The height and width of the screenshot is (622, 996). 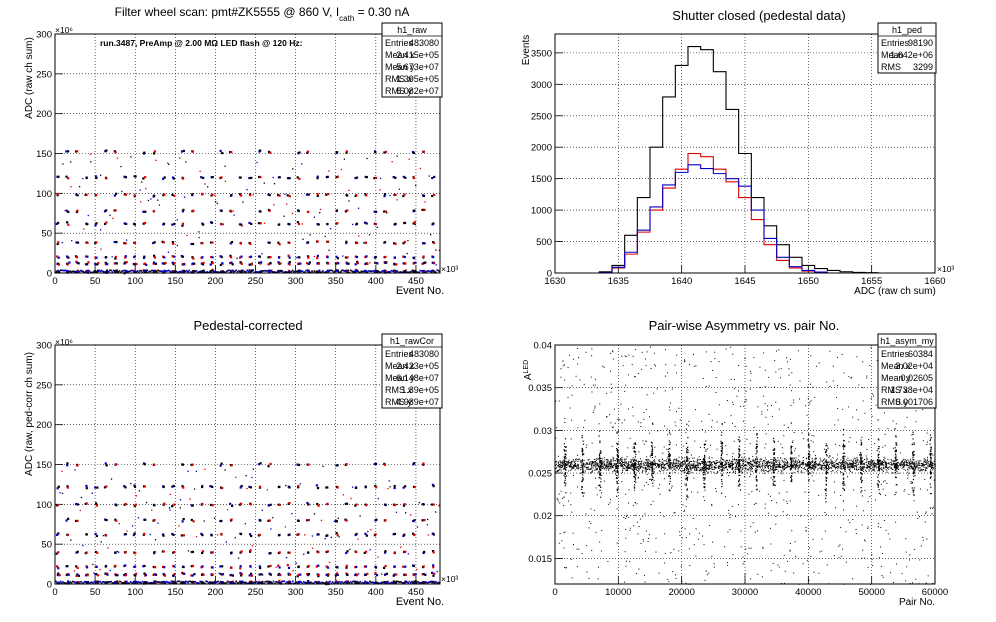 What do you see at coordinates (911, 55) in the screenshot?
I see `stats-value: 1.642e+06` at bounding box center [911, 55].